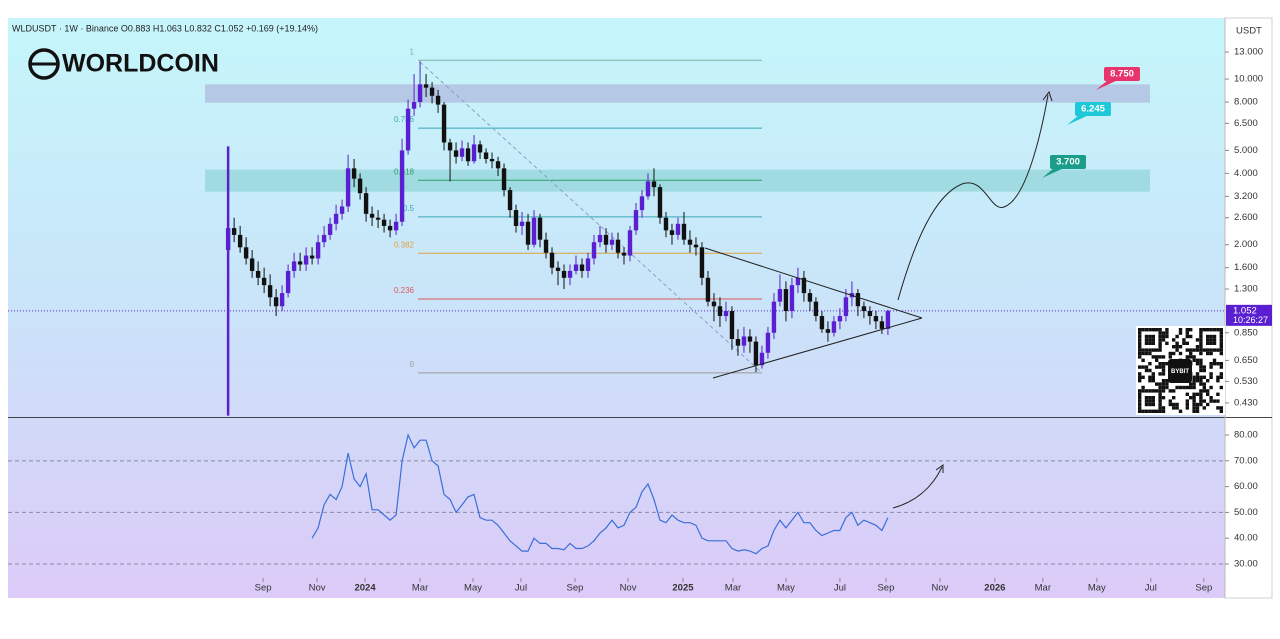 The image size is (1280, 639). Describe the element at coordinates (1250, 320) in the screenshot. I see `countdown-label: 10:26:27` at that location.